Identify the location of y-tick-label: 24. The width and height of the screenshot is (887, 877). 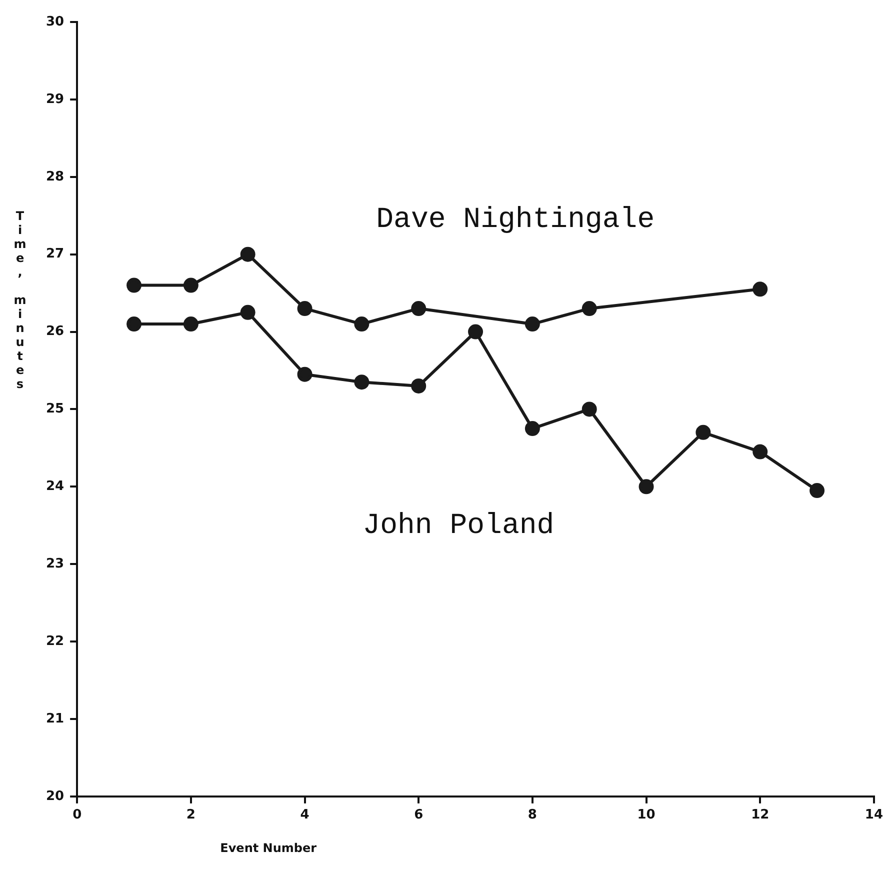
(55, 486).